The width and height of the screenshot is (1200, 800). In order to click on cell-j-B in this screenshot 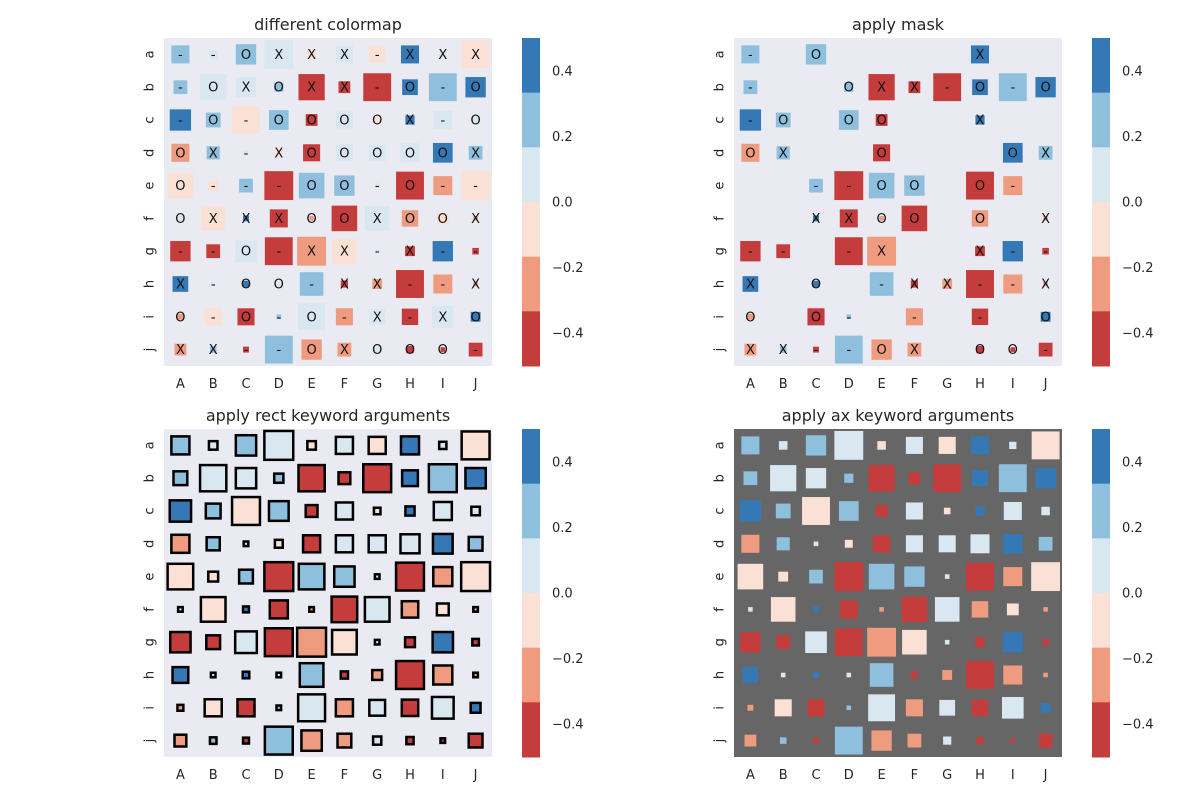, I will do `click(783, 349)`.